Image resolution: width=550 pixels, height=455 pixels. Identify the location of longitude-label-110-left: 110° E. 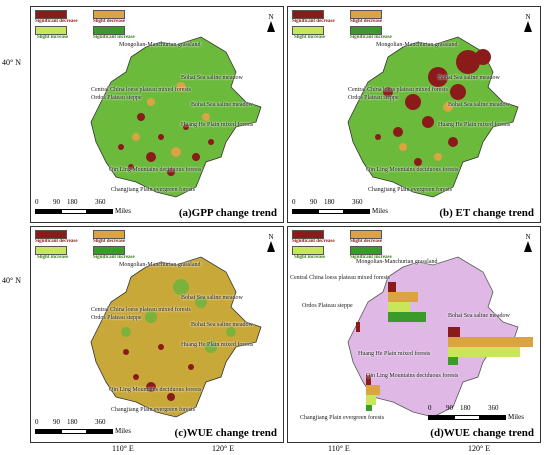
(123, 448).